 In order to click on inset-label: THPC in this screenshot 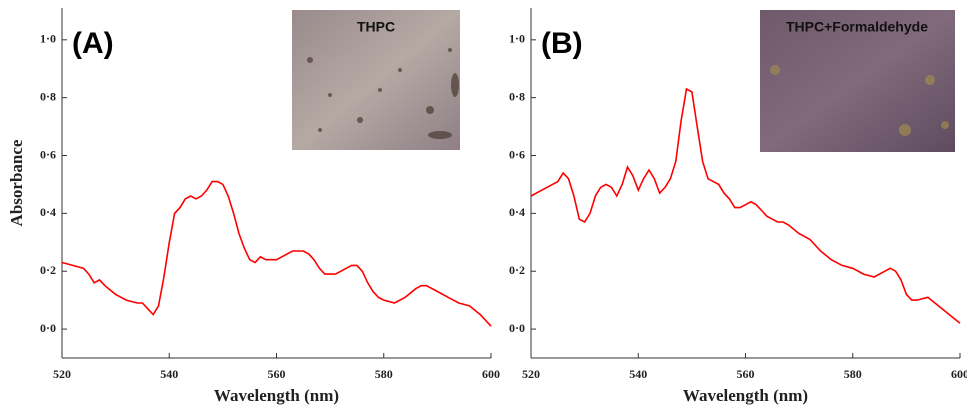, I will do `click(376, 27)`.